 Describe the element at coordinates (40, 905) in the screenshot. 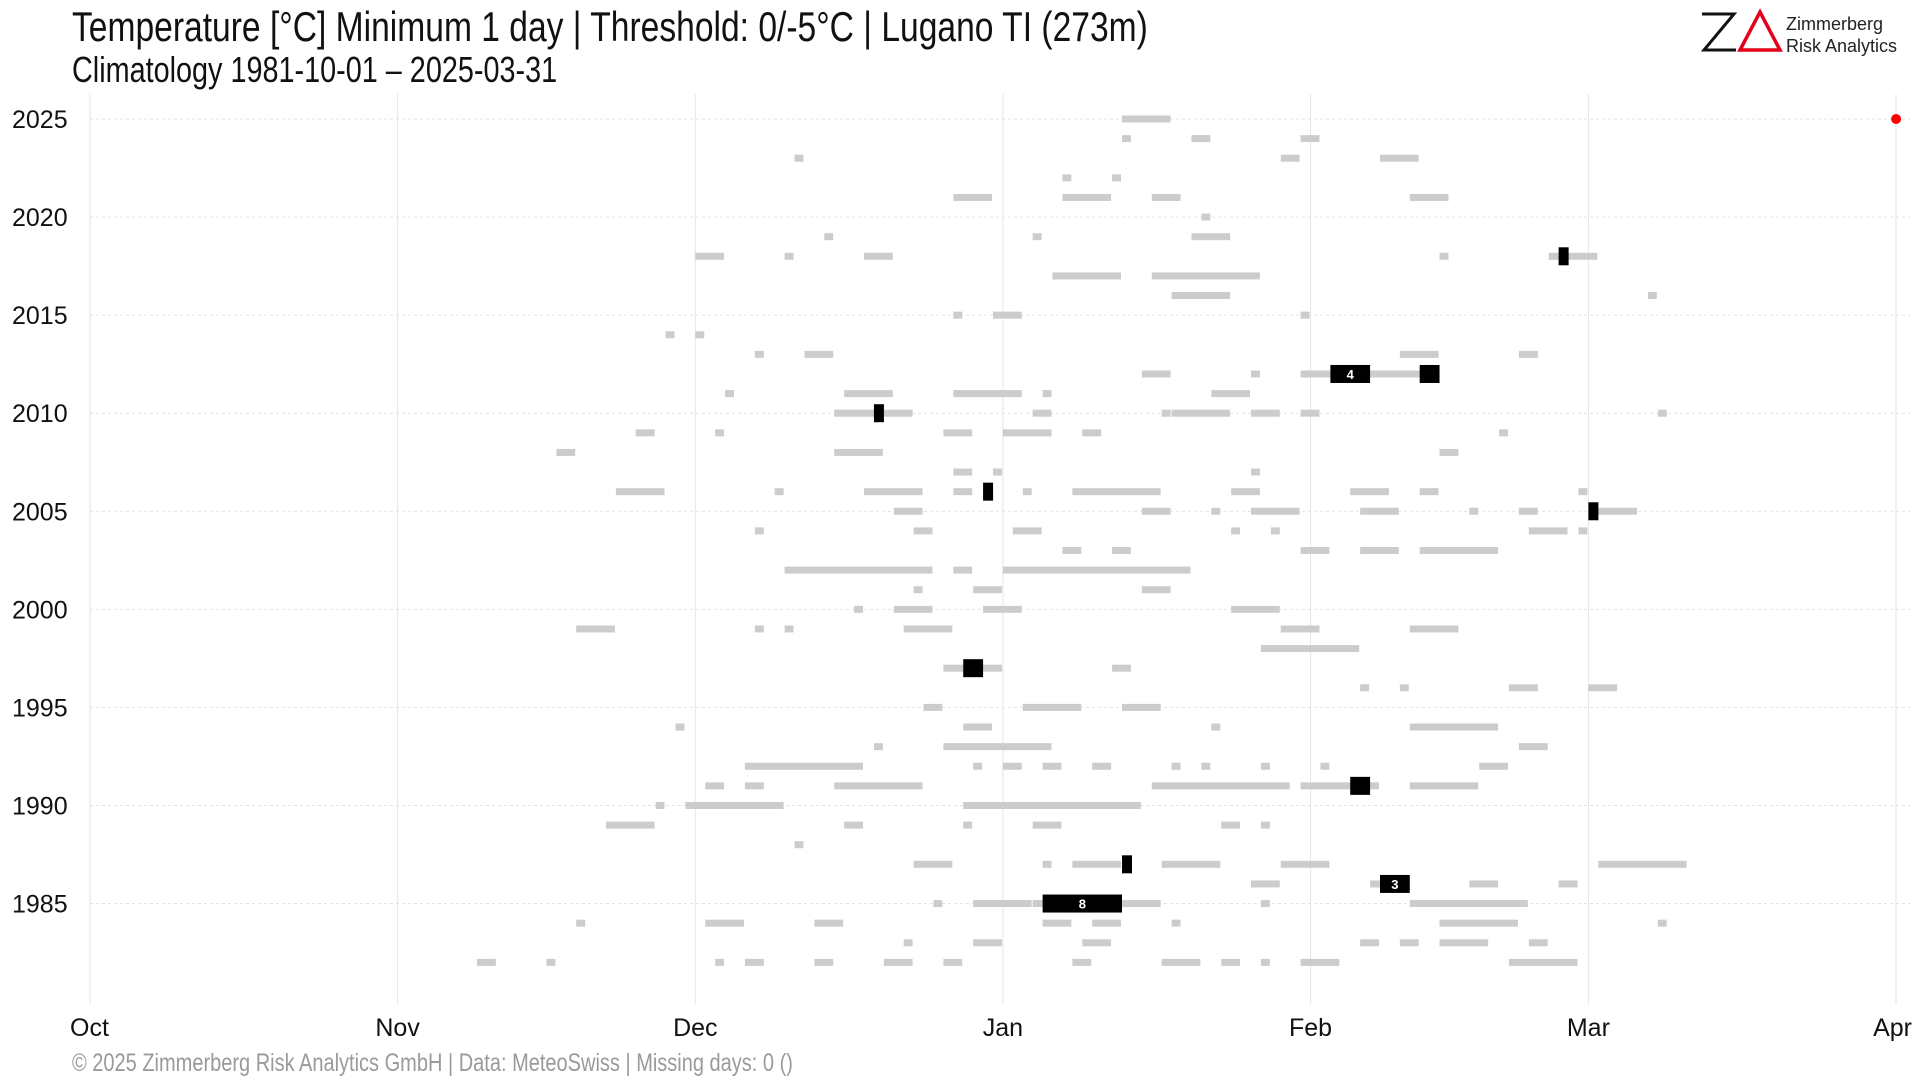

I see `y-tick-label: 1985` at that location.